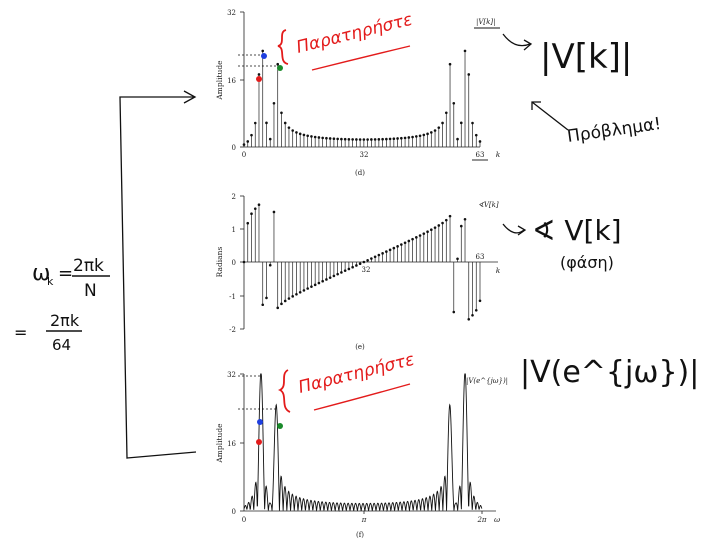 This screenshot has width=720, height=540. I want to click on panel-f-legend: |V(e^{jω})|, so click(487, 381).